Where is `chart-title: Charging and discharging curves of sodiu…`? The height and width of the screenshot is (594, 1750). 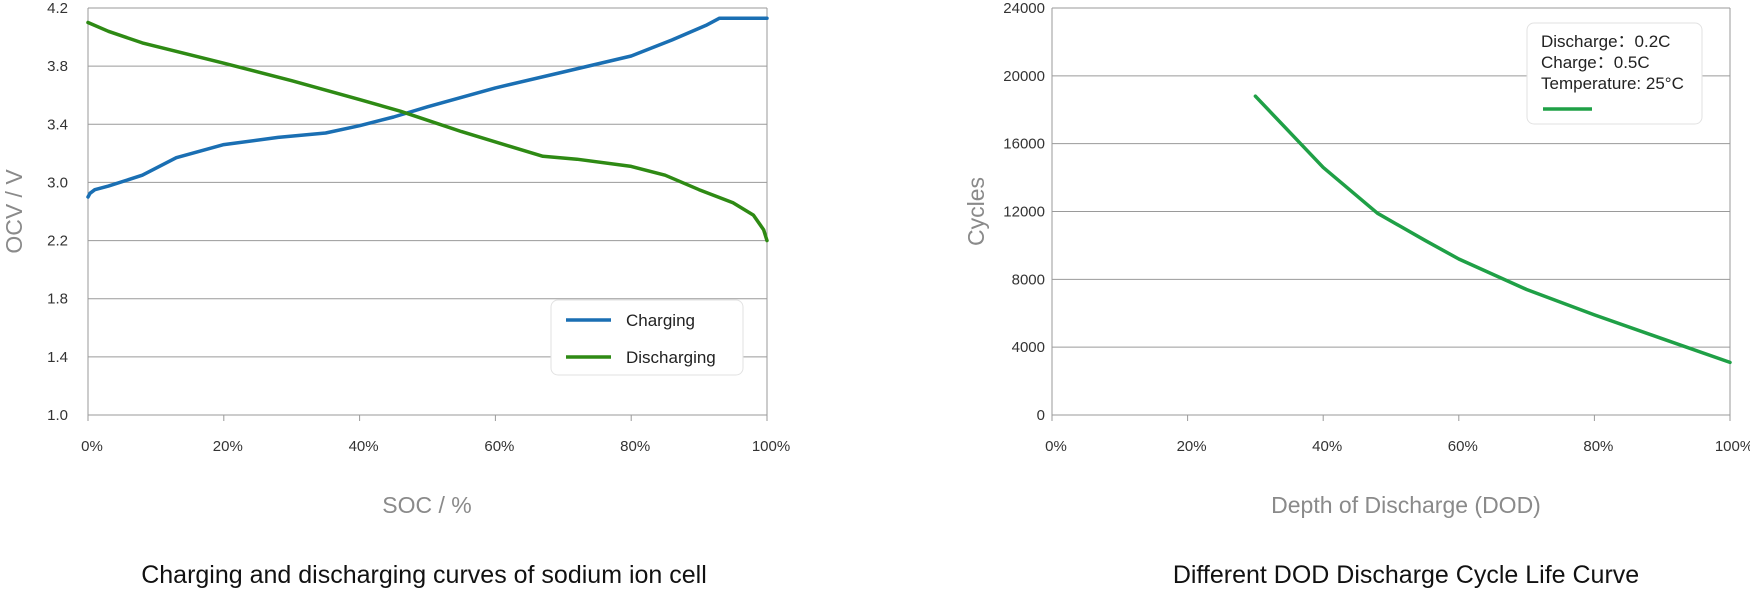 chart-title: Charging and discharging curves of sodiu… is located at coordinates (424, 575).